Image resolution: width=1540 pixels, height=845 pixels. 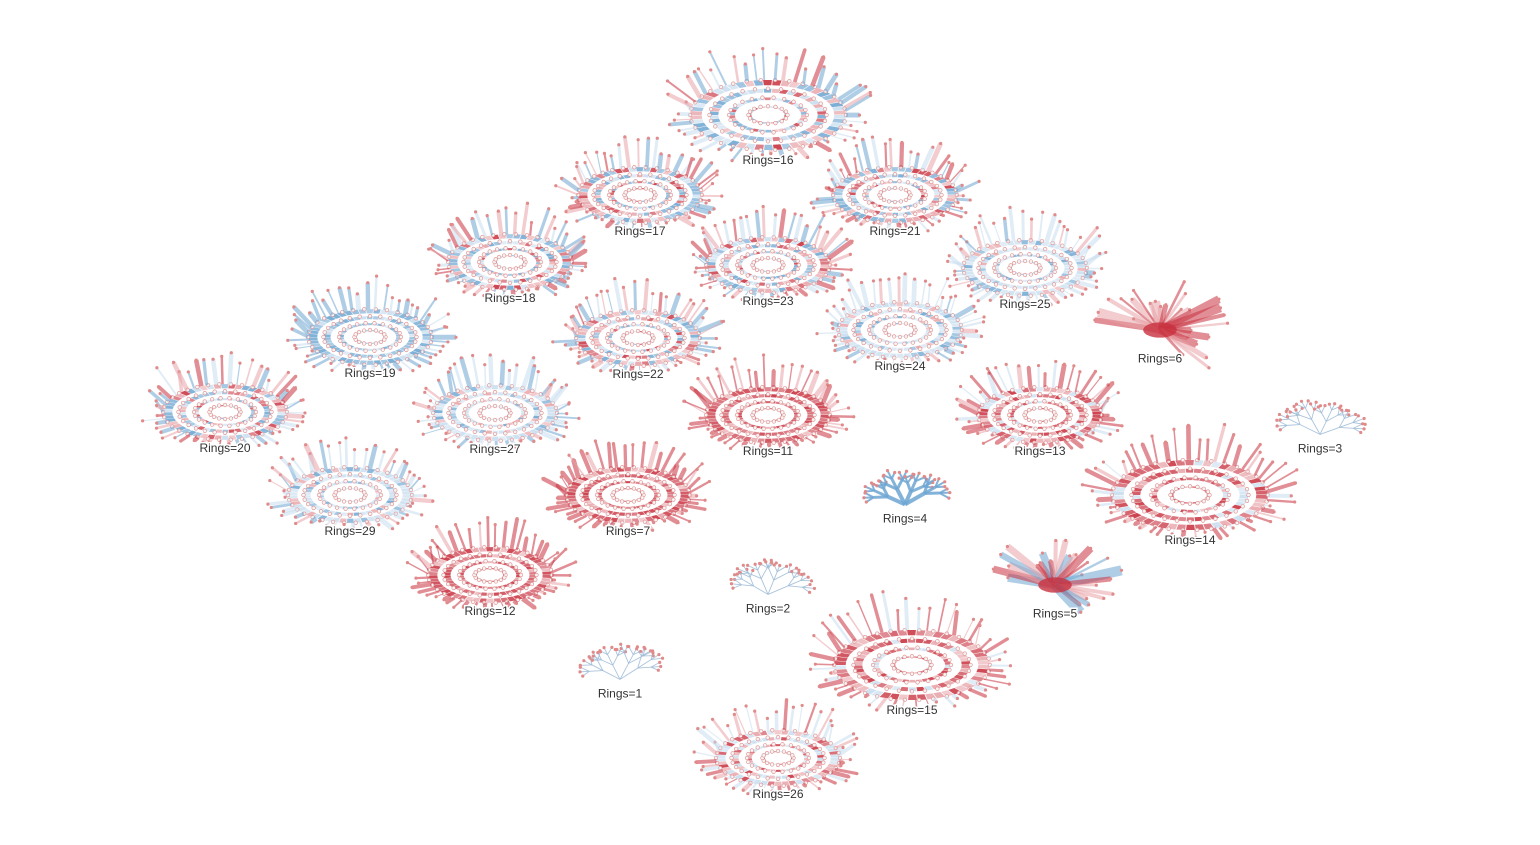 What do you see at coordinates (1161, 325) in the screenshot?
I see `ring-cluster: Rings=6` at bounding box center [1161, 325].